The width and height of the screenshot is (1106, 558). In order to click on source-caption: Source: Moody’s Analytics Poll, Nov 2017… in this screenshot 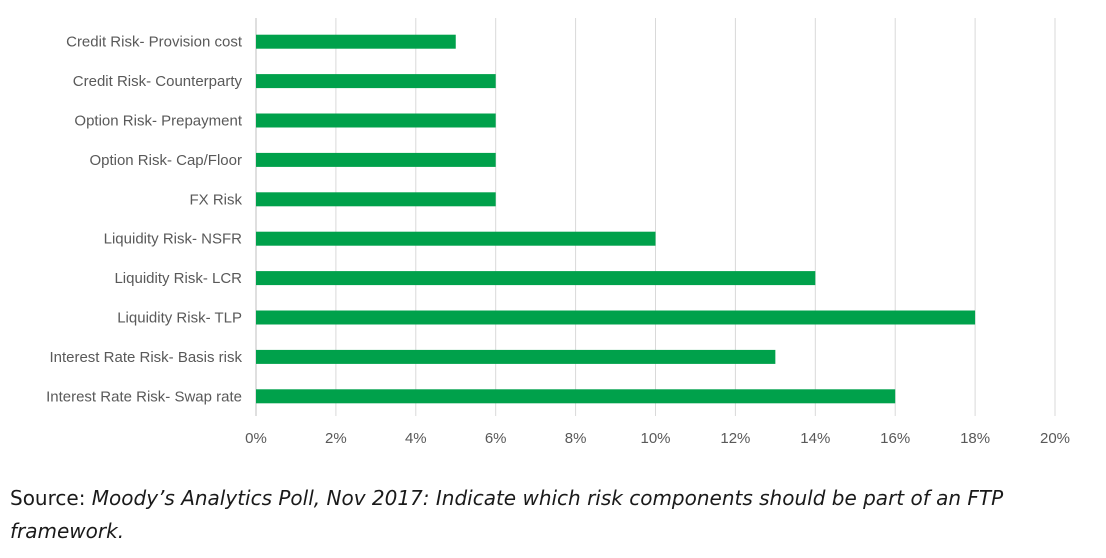, I will do `click(510, 515)`.